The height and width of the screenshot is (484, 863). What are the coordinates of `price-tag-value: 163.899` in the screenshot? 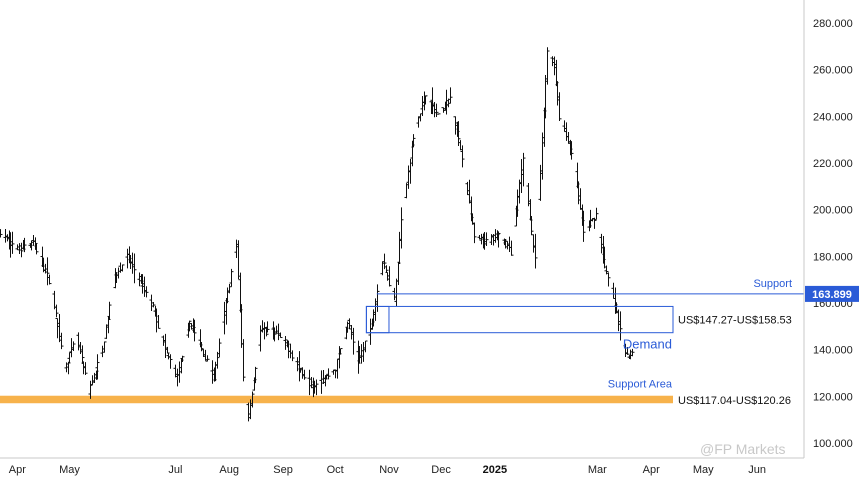 It's located at (832, 295).